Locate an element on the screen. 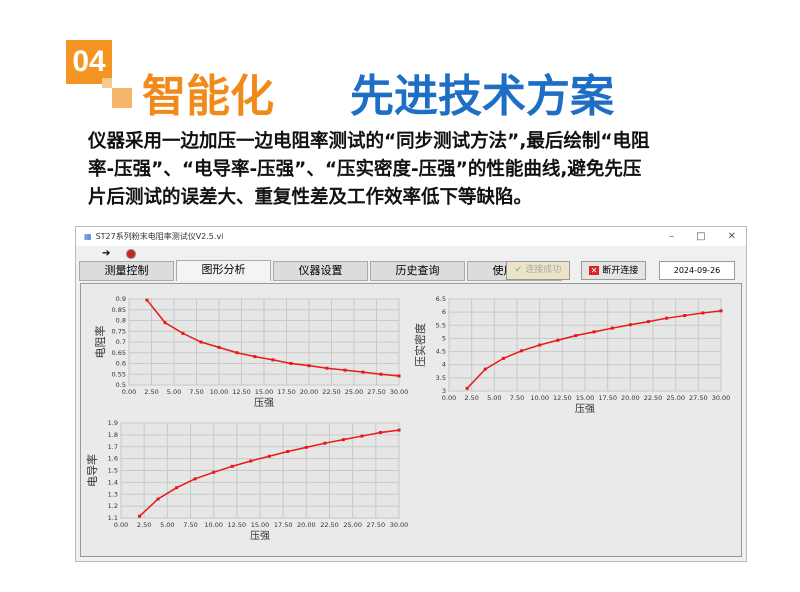  description-line: 仪器采用一边加压一边电阻率测试的“同步测试方法”,最后绘制“电阻 is located at coordinates (369, 141).